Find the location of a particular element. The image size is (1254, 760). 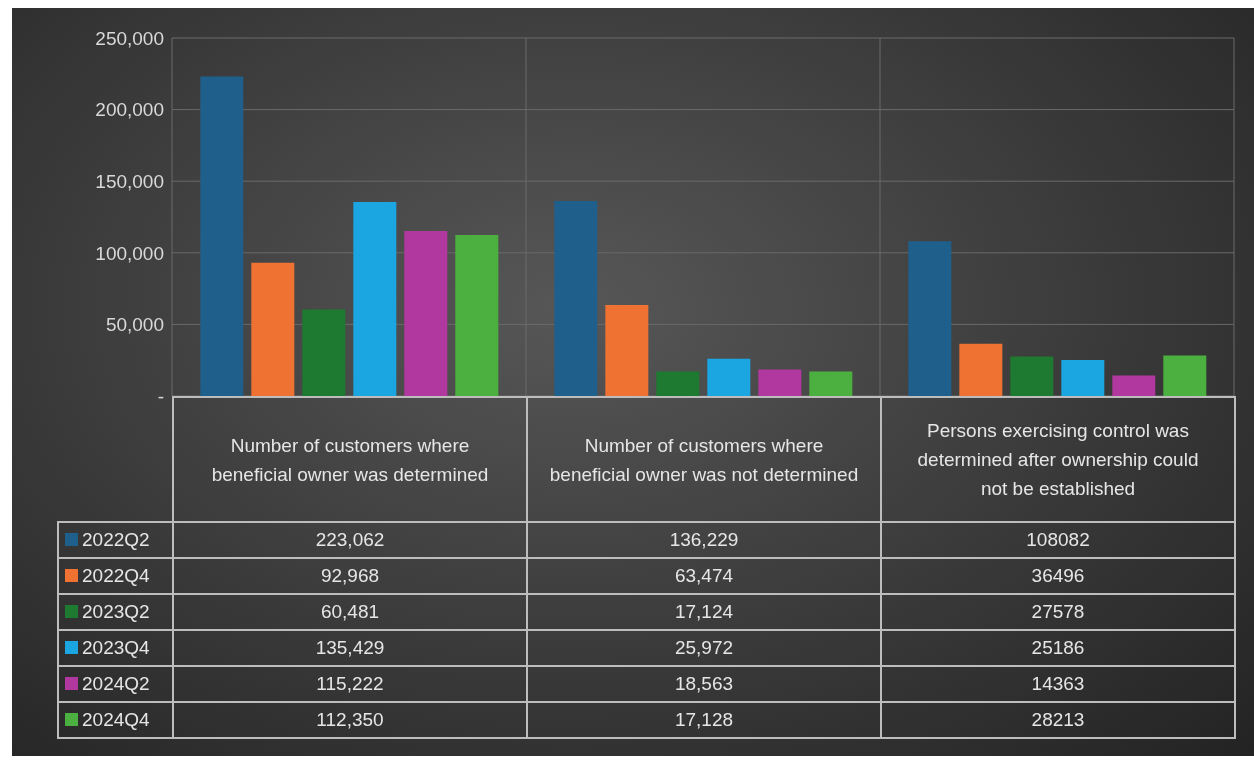

data-label: 136,229 is located at coordinates (704, 540).